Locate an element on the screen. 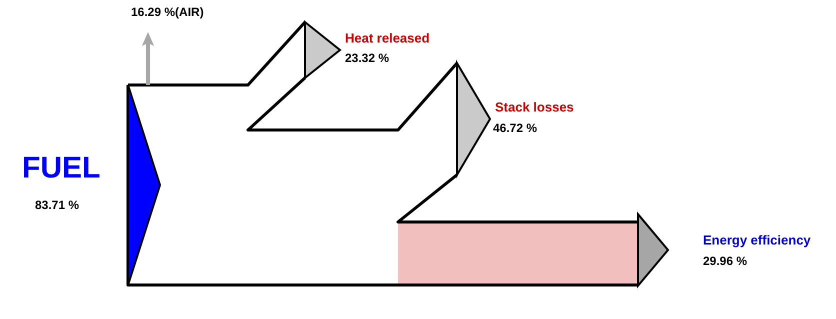  category-label: Heat released is located at coordinates (387, 38).